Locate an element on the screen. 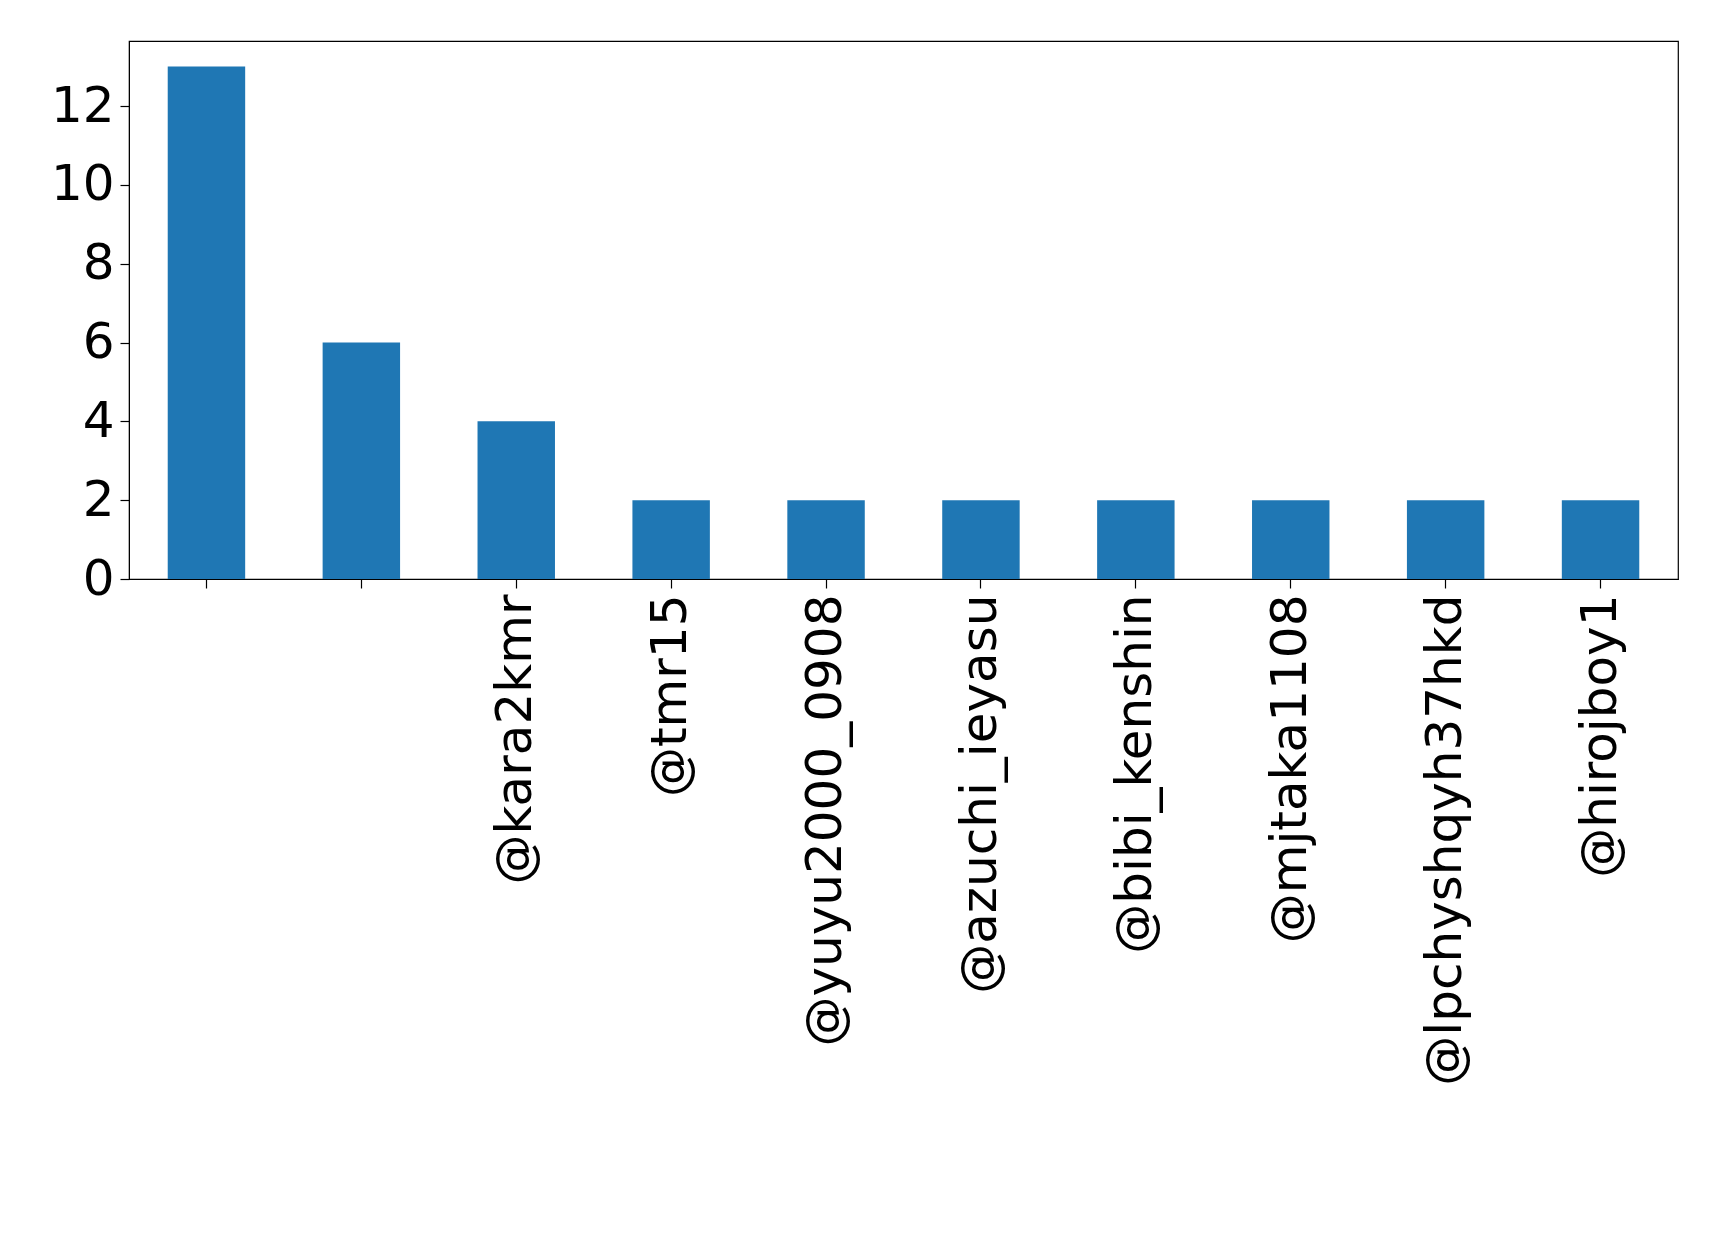 This screenshot has width=1719, height=1242. x-tick-label: @yuyu2000_0908 is located at coordinates (824, 820).